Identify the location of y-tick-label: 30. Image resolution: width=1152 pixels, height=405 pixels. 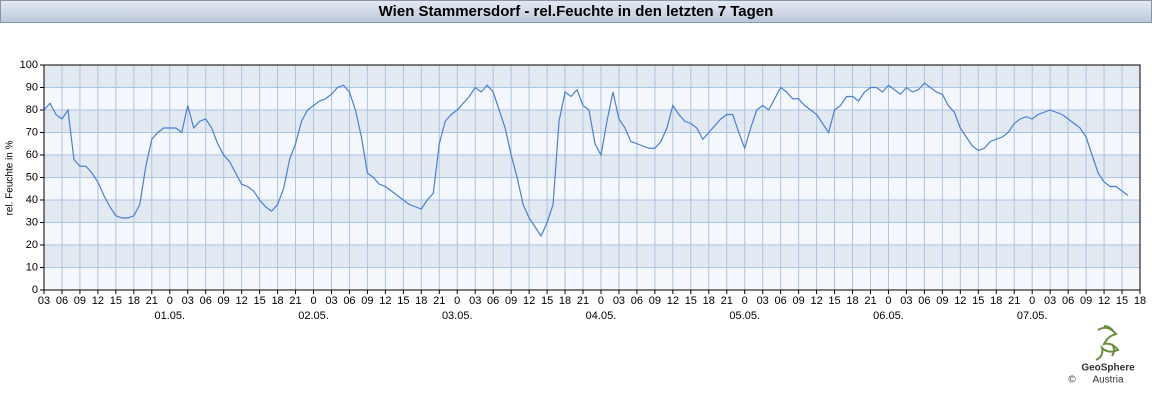
(32, 222).